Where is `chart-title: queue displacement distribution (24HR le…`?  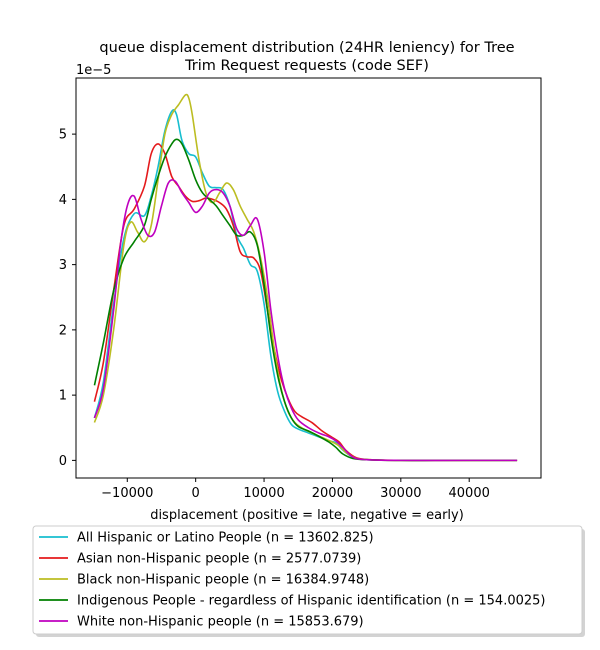
chart-title: queue displacement distribution (24HR le… is located at coordinates (306, 57).